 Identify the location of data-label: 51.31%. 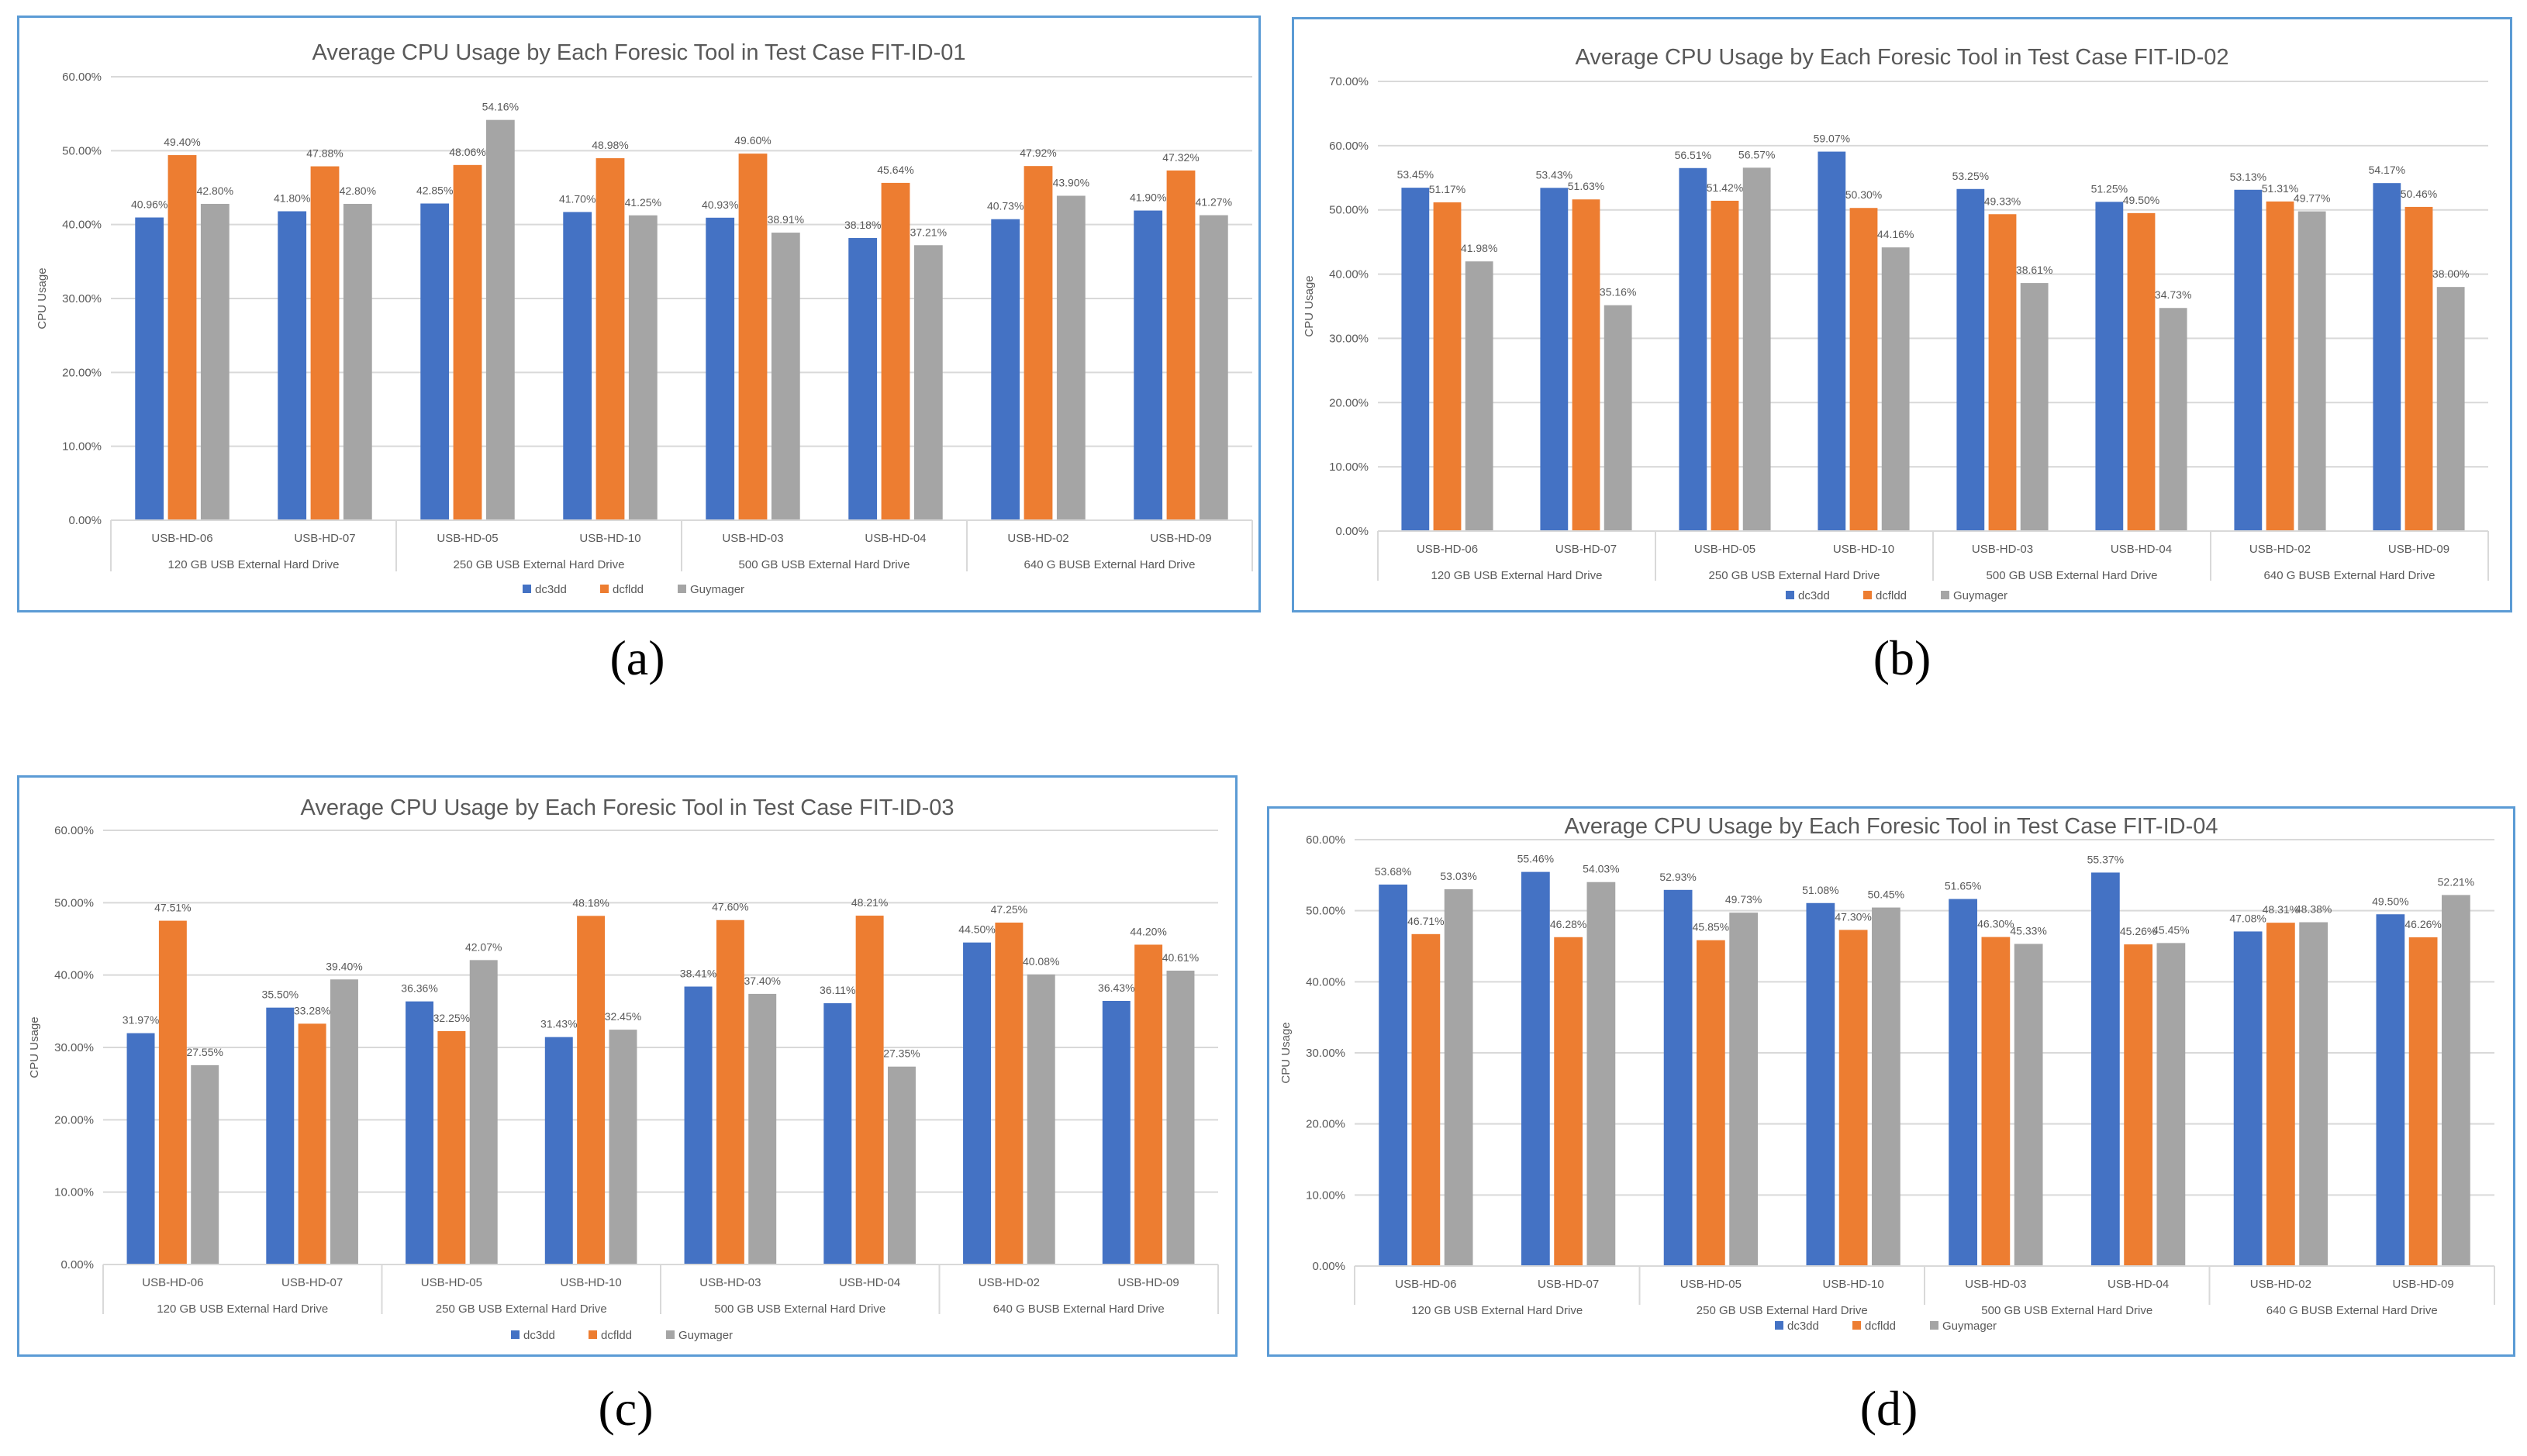
(2280, 189).